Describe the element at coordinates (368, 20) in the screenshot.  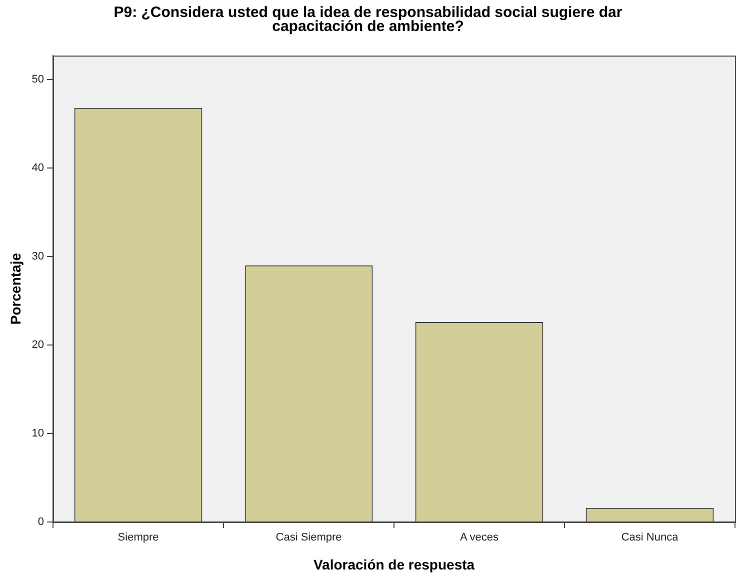
I see `chart-title: P9: ¿Considera usted que la idea de responsabilidad social sugiere dar capacitación de ambiente?` at that location.